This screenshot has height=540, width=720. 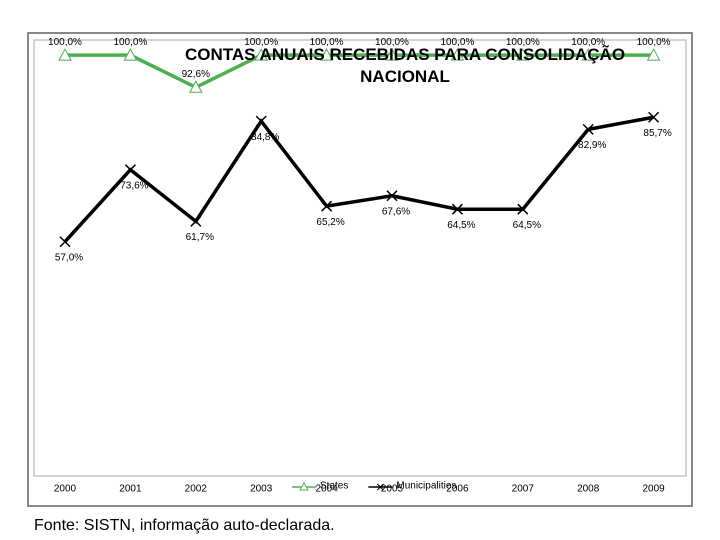 What do you see at coordinates (657, 133) in the screenshot?
I see `data-label: 85,7%` at bounding box center [657, 133].